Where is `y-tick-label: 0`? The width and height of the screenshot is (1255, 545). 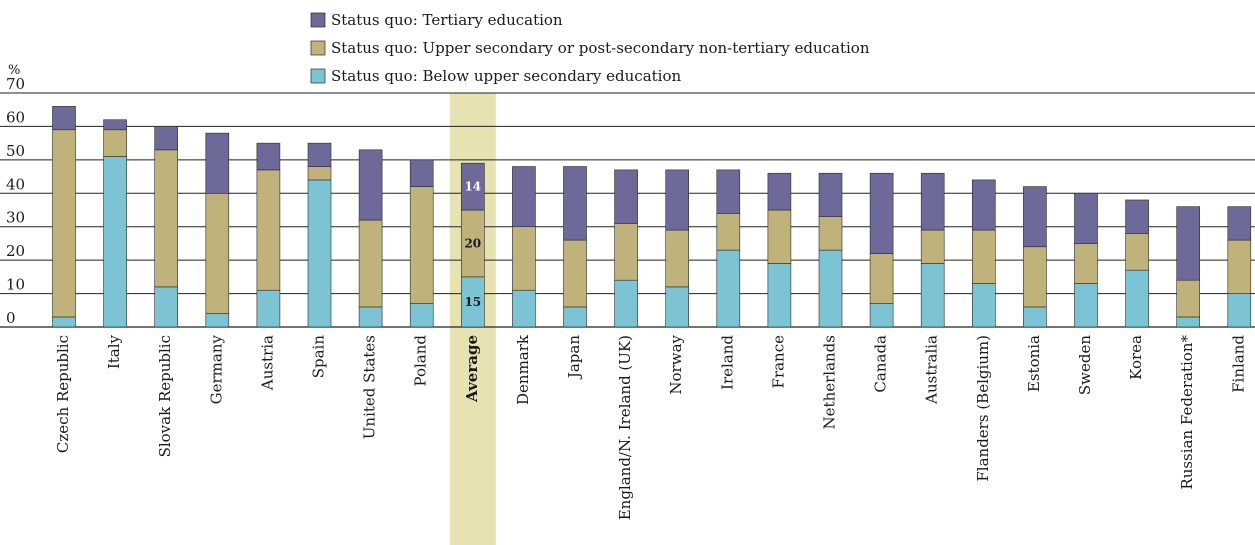 y-tick-label: 0 is located at coordinates (11, 318).